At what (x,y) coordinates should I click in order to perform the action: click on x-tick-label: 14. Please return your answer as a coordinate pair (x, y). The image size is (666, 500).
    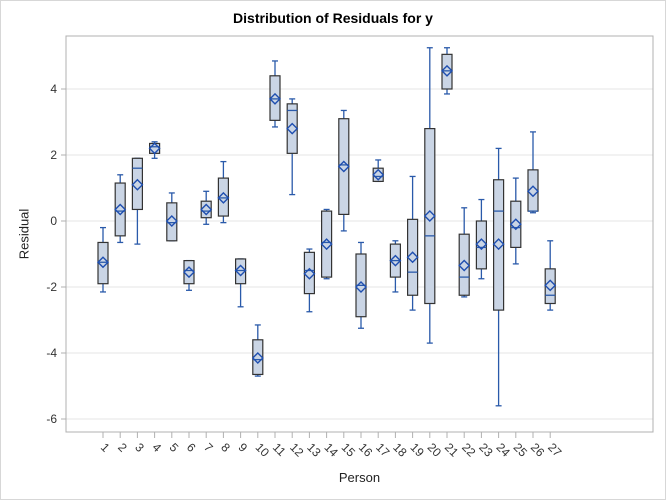
    Looking at the image, I should click on (331, 450).